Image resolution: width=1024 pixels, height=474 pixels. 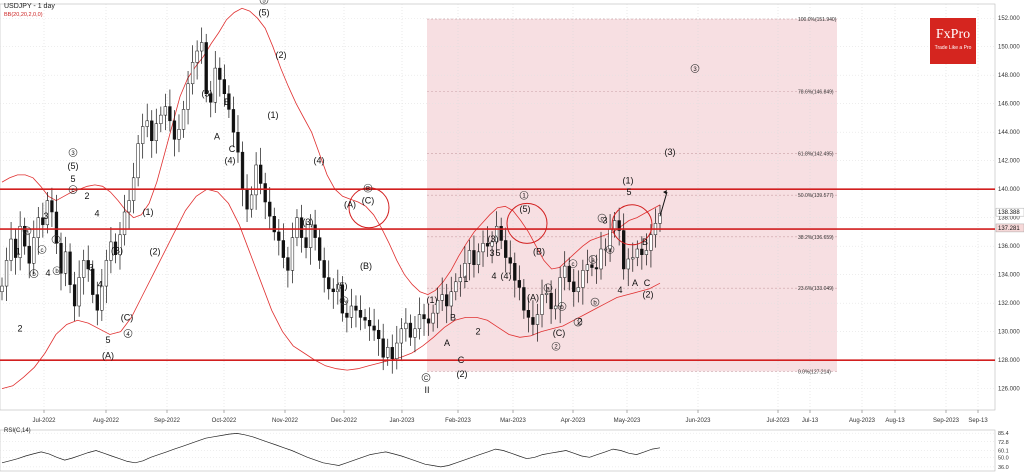 What do you see at coordinates (217, 136) in the screenshot?
I see `wave-label: A` at bounding box center [217, 136].